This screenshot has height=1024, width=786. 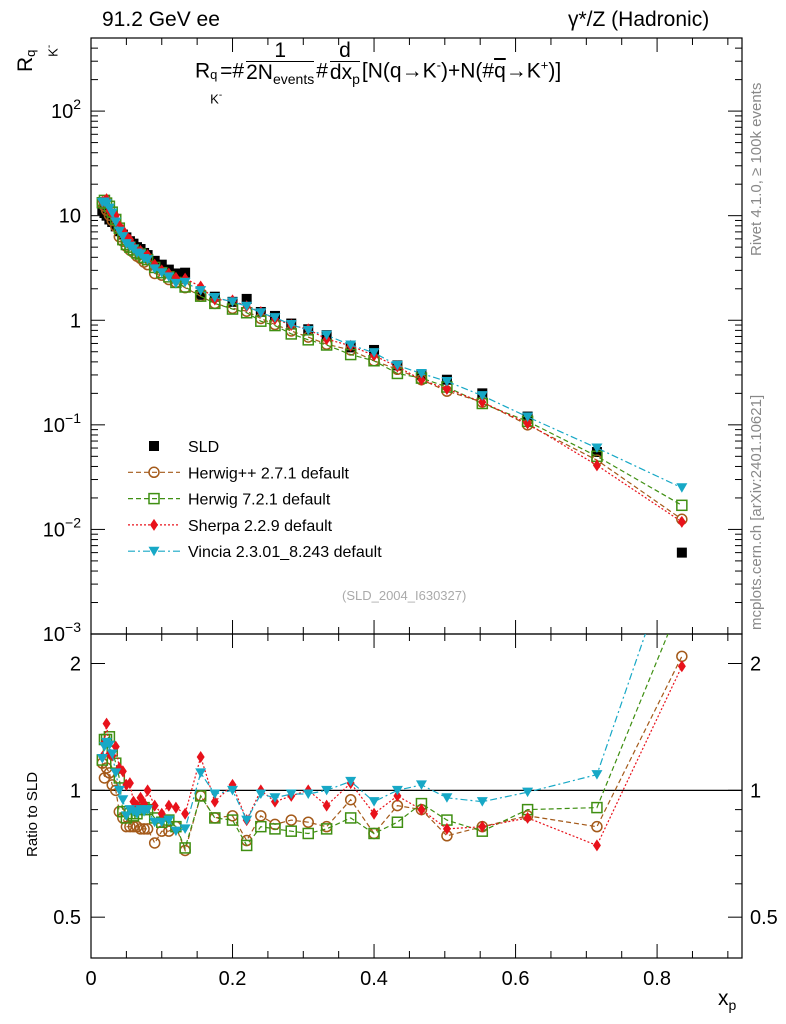 I want to click on y-tick-exponent: −2, so click(x=73, y=522).